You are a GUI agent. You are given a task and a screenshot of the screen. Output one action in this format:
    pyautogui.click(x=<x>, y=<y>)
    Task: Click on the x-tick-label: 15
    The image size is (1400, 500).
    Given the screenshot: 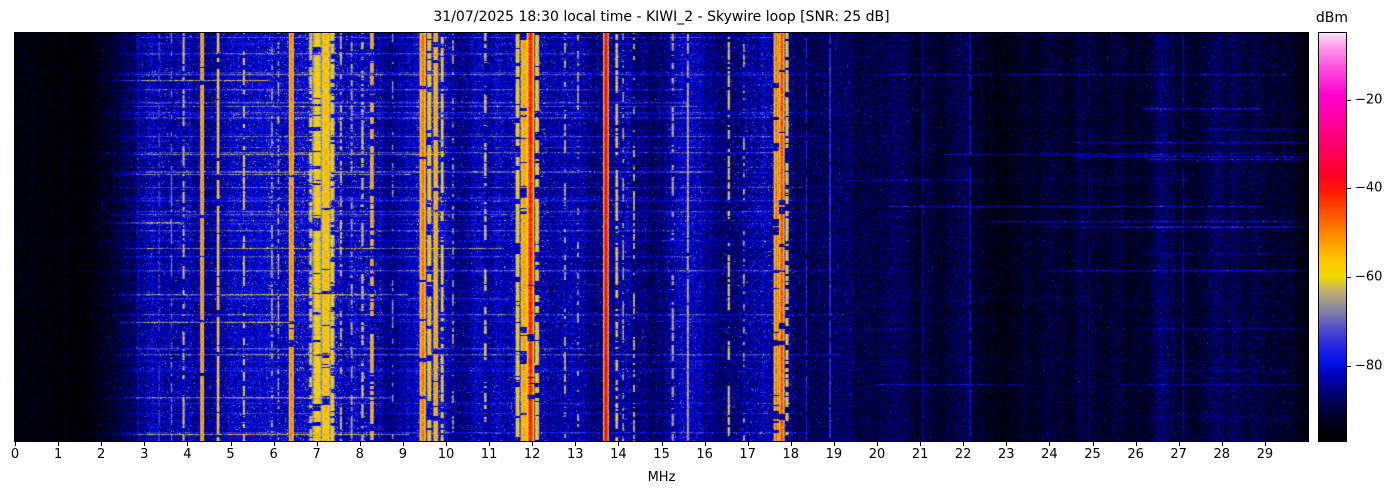 What is the action you would take?
    pyautogui.click(x=661, y=454)
    